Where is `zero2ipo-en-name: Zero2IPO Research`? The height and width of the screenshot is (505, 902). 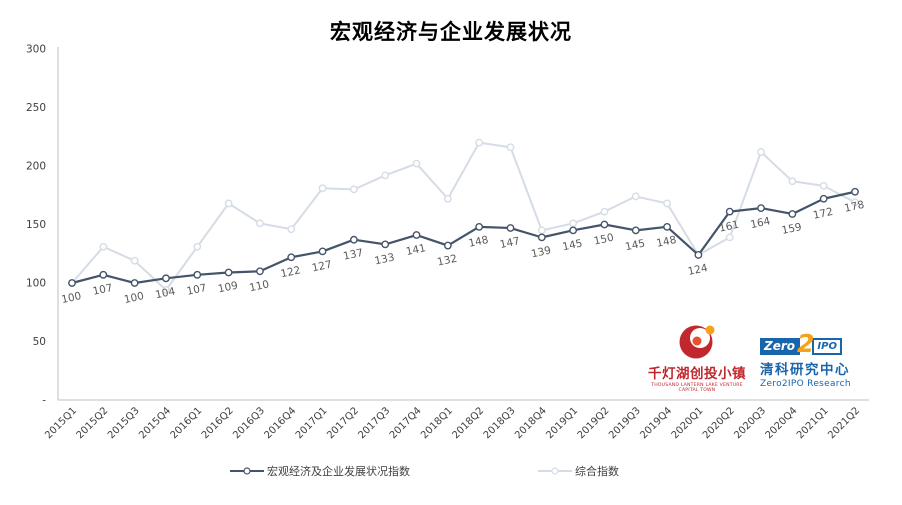 zero2ipo-en-name: Zero2IPO Research is located at coordinates (805, 384).